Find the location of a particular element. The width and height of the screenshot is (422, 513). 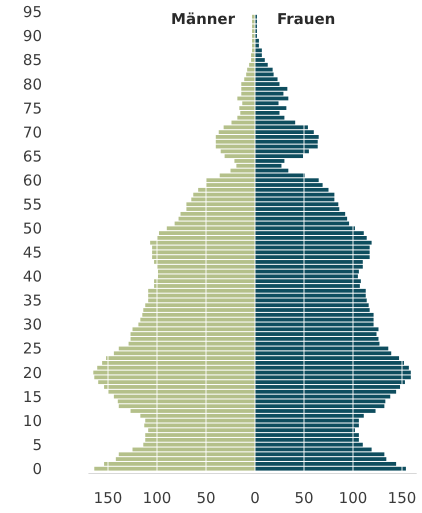

y-tick-label: 35 is located at coordinates (32, 301).